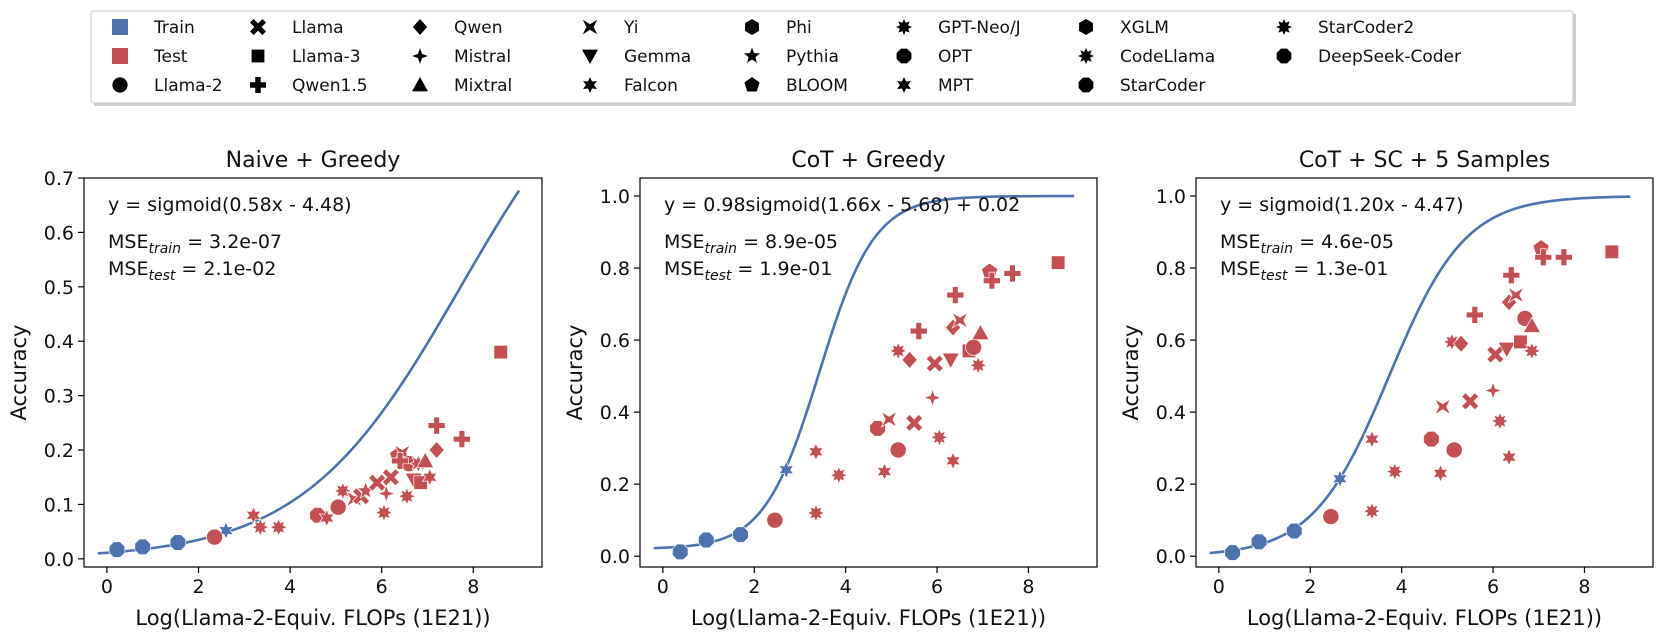 This screenshot has width=1660, height=643. Describe the element at coordinates (1167, 57) in the screenshot. I see `legend-label: CodeLlama` at that location.